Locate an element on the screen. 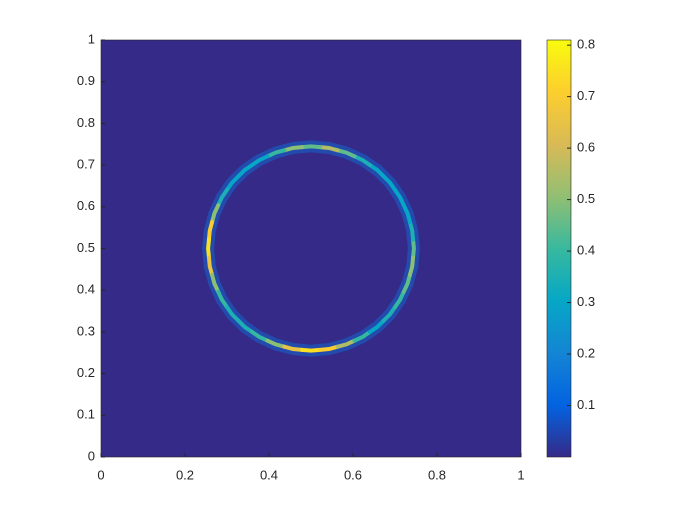 Image resolution: width=687 pixels, height=515 pixels. y-tick-label: 0.3 is located at coordinates (86, 330).